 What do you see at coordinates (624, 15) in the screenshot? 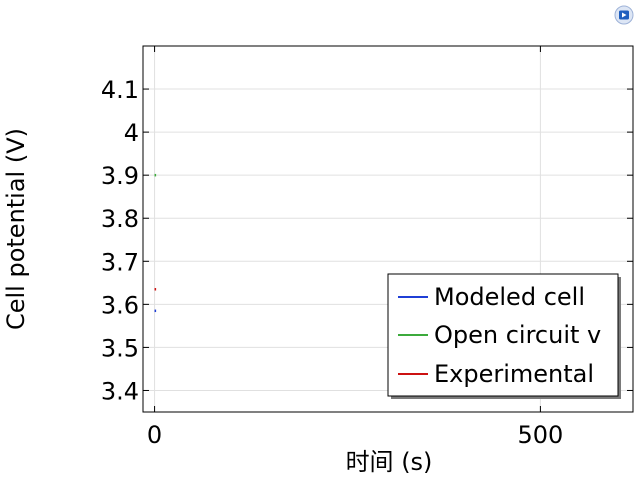
I see `comsol-logo-icon` at bounding box center [624, 15].